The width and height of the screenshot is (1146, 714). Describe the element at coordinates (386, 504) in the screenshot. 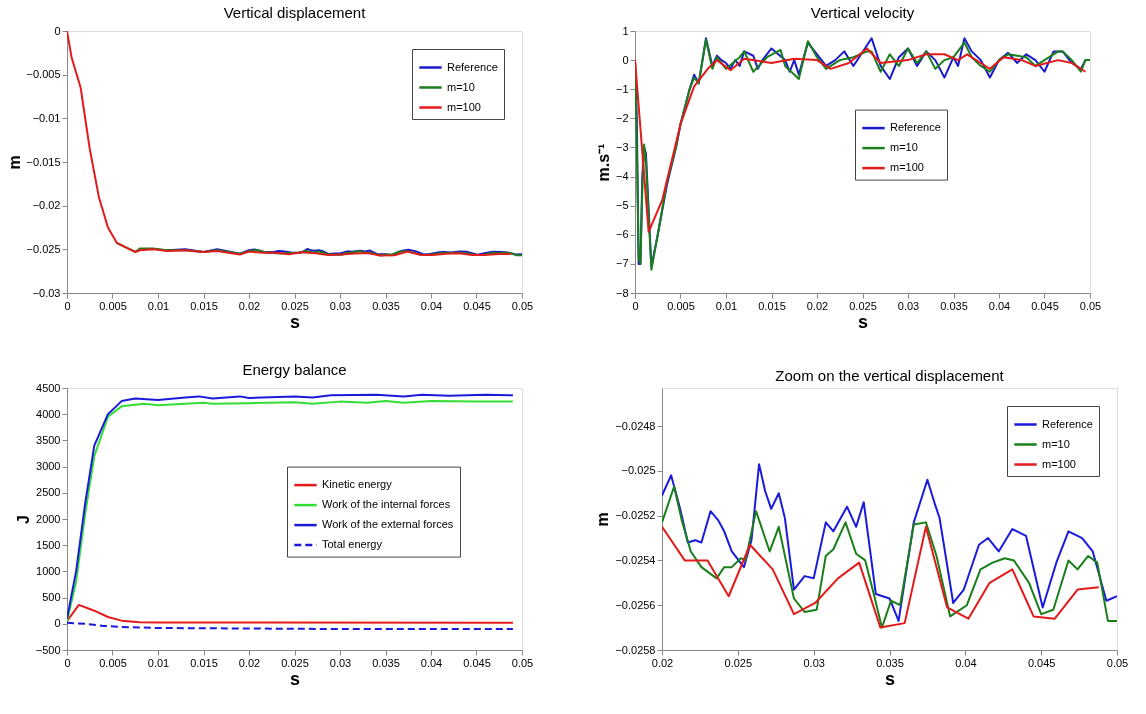

I see `legend-label: Work of the internal forces` at that location.